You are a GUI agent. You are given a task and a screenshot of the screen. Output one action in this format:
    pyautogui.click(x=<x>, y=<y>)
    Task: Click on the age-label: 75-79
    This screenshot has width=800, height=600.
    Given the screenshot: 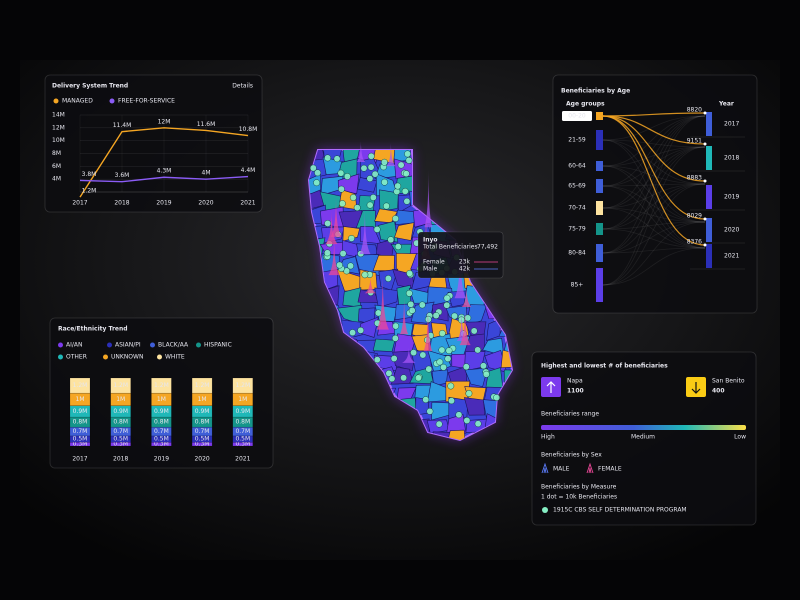 What is the action you would take?
    pyautogui.click(x=577, y=229)
    